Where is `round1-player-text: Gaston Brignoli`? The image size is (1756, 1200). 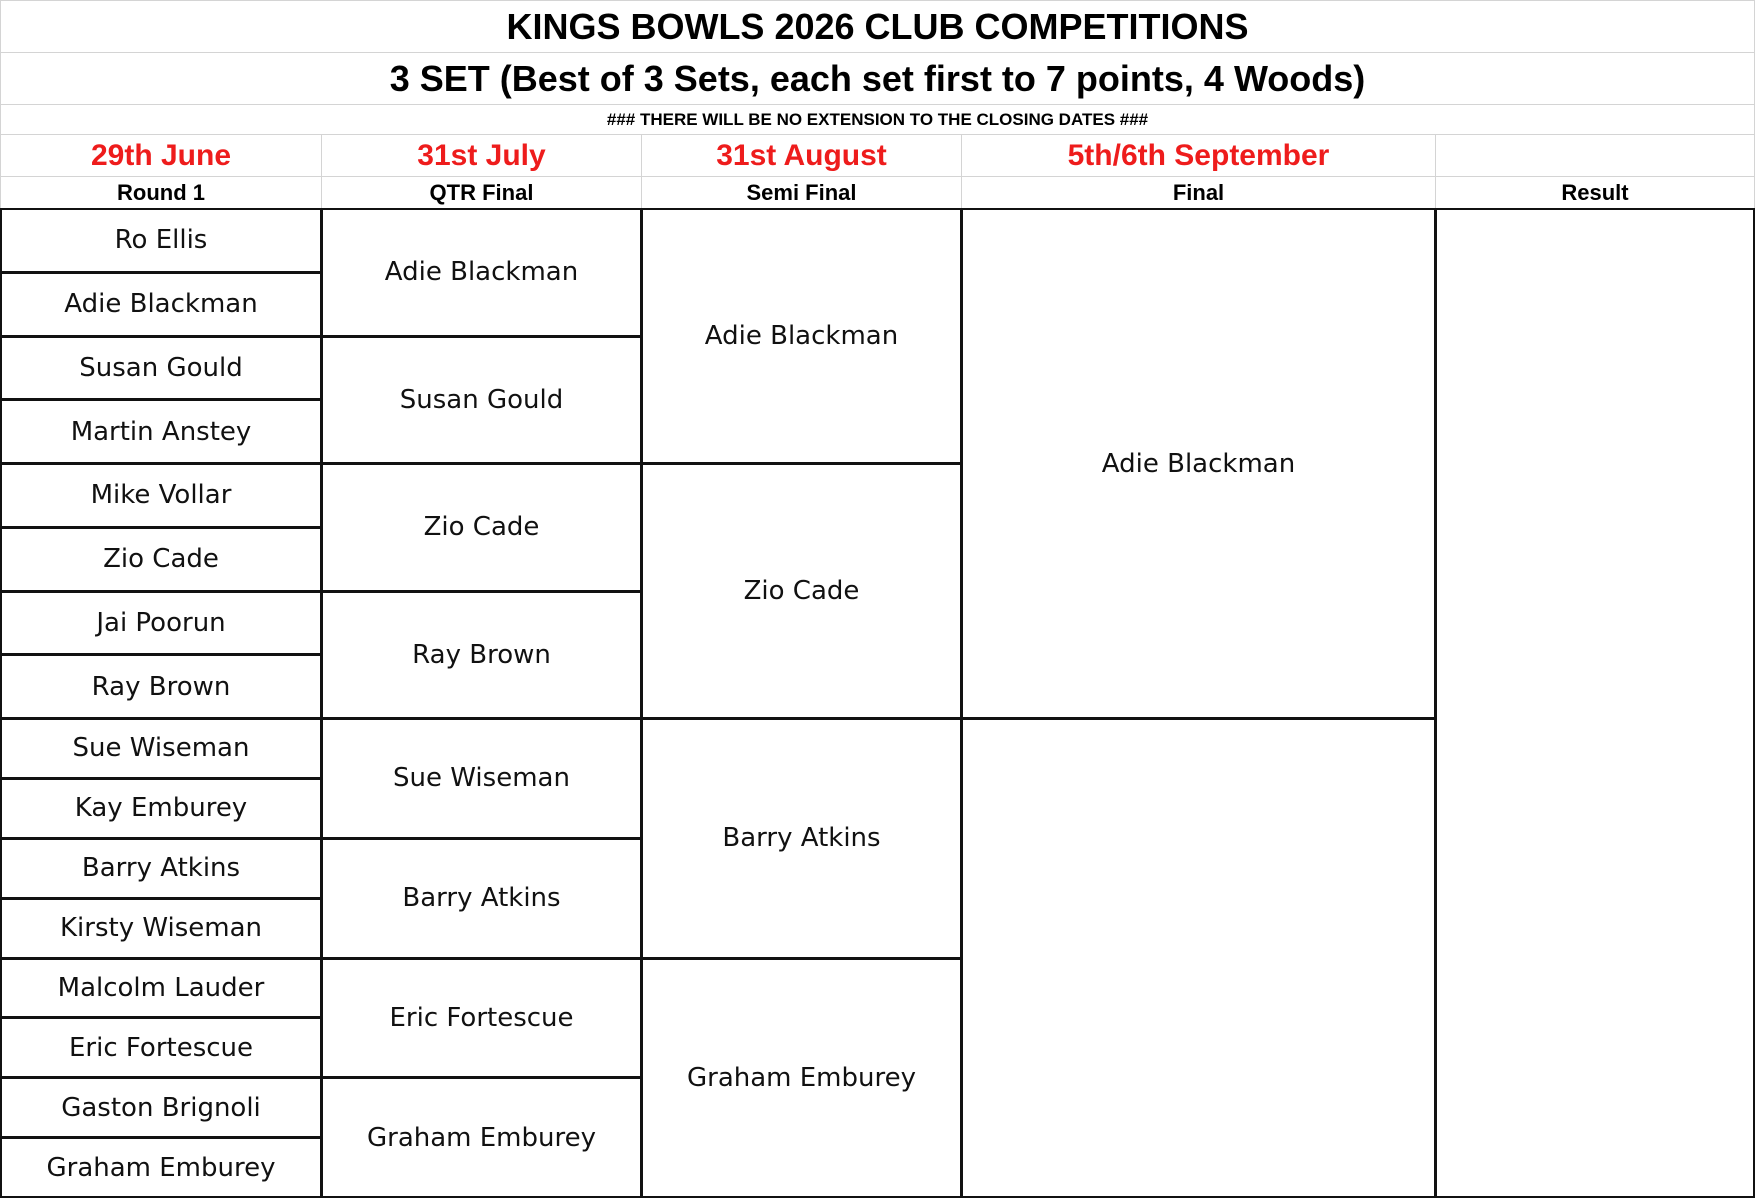
round1-player-text: Gaston Brignoli is located at coordinates (161, 1107).